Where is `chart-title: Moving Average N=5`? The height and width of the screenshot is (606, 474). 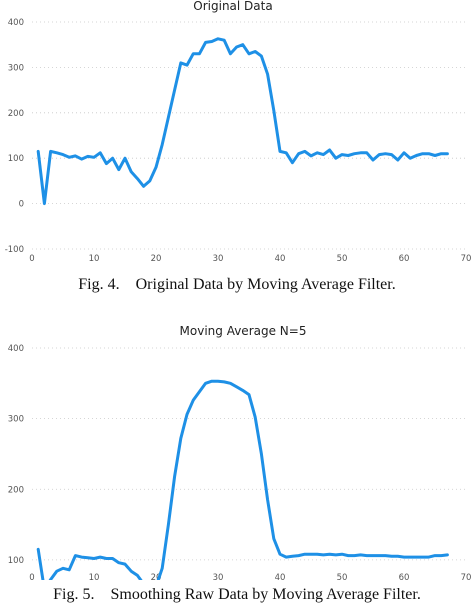 chart-title: Moving Average N=5 is located at coordinates (243, 331).